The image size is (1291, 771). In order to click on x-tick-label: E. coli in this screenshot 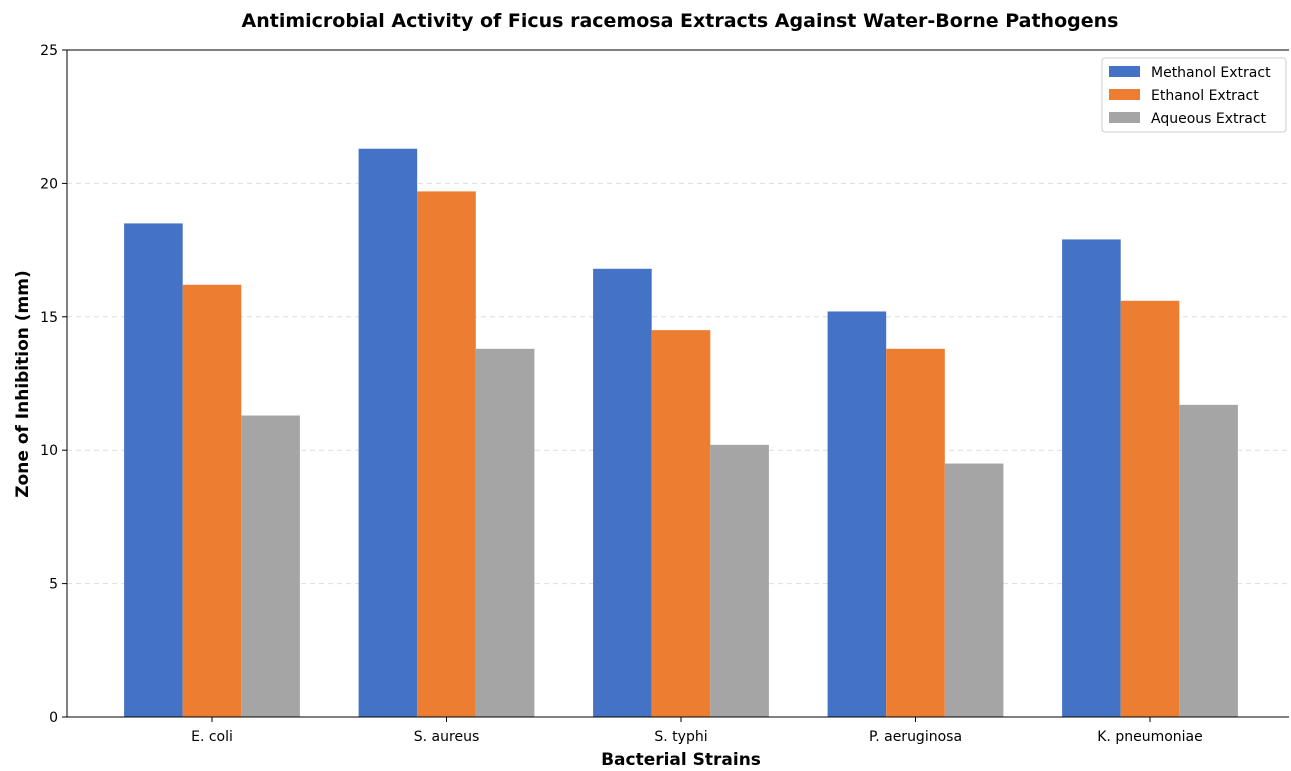, I will do `click(212, 737)`.